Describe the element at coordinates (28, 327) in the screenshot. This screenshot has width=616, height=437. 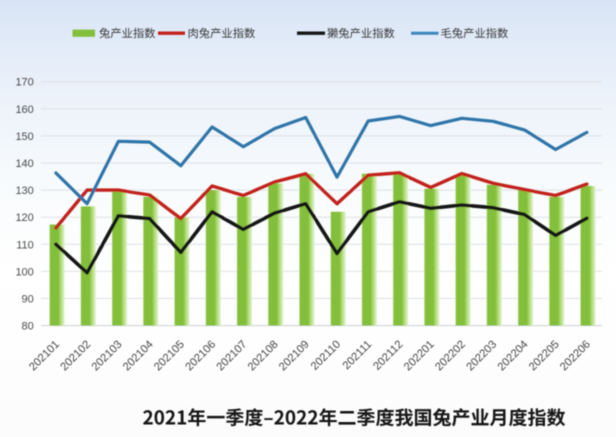
I see `svg-text: 80` at that location.